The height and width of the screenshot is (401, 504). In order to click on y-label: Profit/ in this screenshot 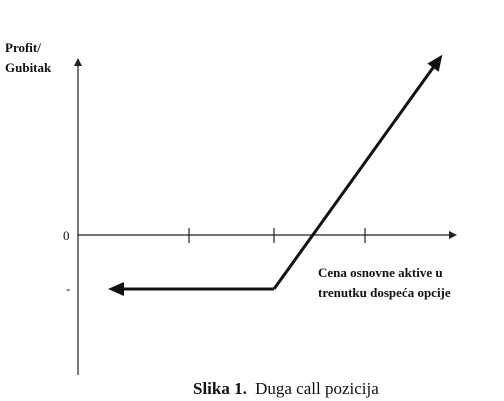, I will do `click(23, 47)`.